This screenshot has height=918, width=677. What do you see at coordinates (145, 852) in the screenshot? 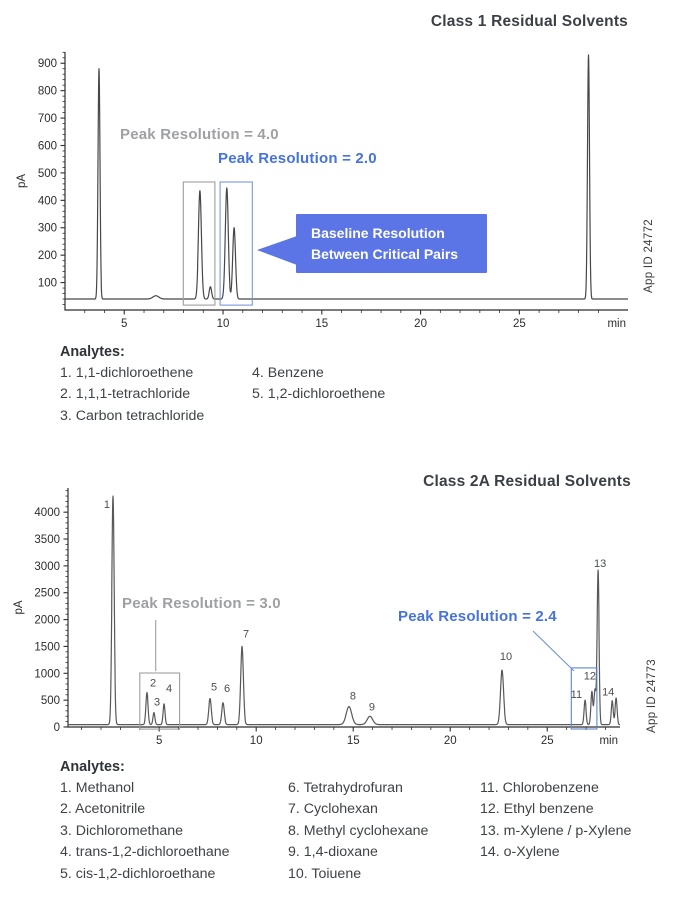
I see `analyte-item: 4. trans-1,2-dichloroethane` at bounding box center [145, 852].